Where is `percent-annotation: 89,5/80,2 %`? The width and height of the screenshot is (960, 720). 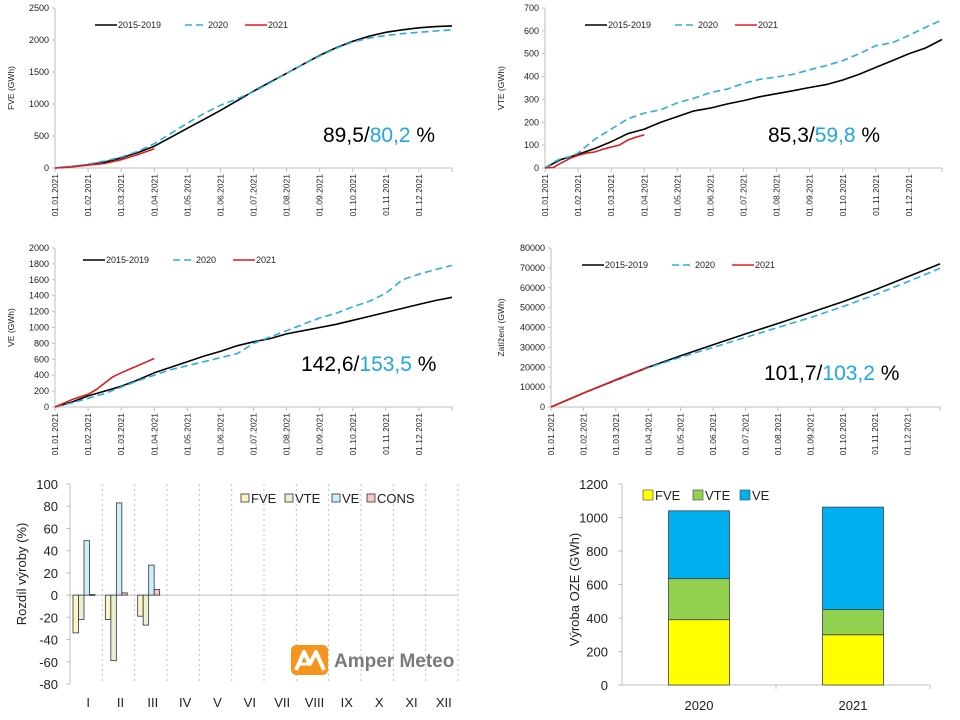 percent-annotation: 89,5/80,2 % is located at coordinates (379, 135).